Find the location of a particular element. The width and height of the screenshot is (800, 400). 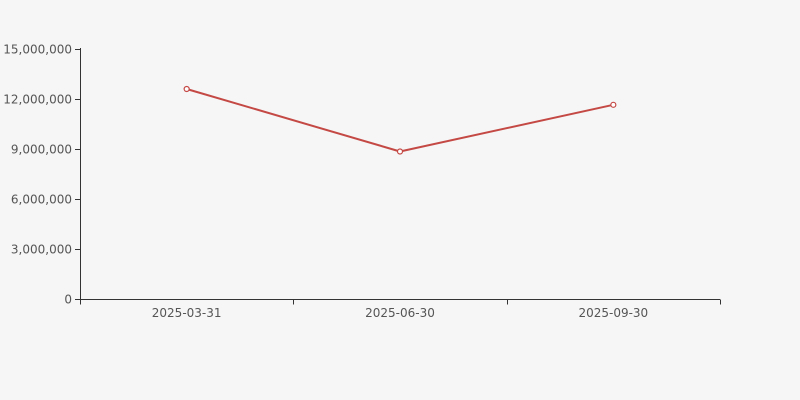

x-axis-tick-label: 2025-03-31 is located at coordinates (187, 313).